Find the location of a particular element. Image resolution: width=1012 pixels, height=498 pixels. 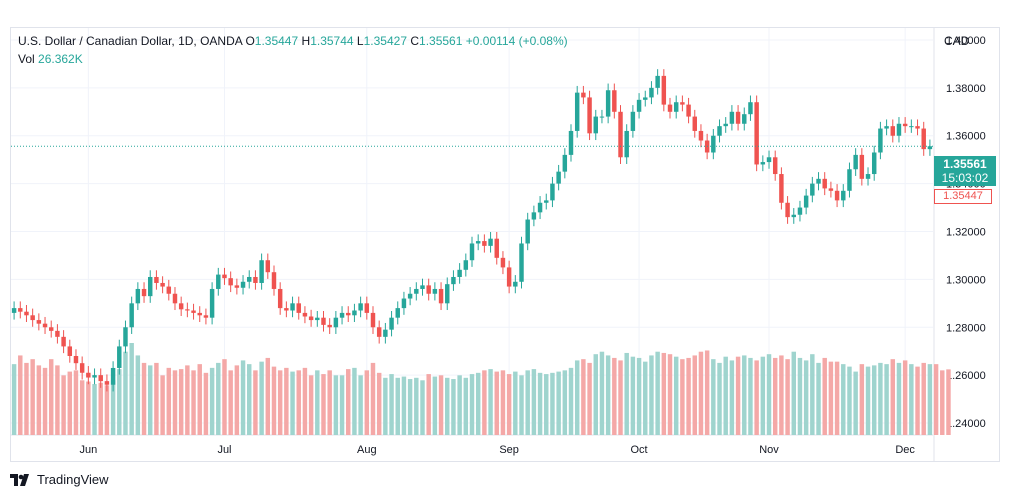

tradingview-logo: TradingView is located at coordinates (59, 479).